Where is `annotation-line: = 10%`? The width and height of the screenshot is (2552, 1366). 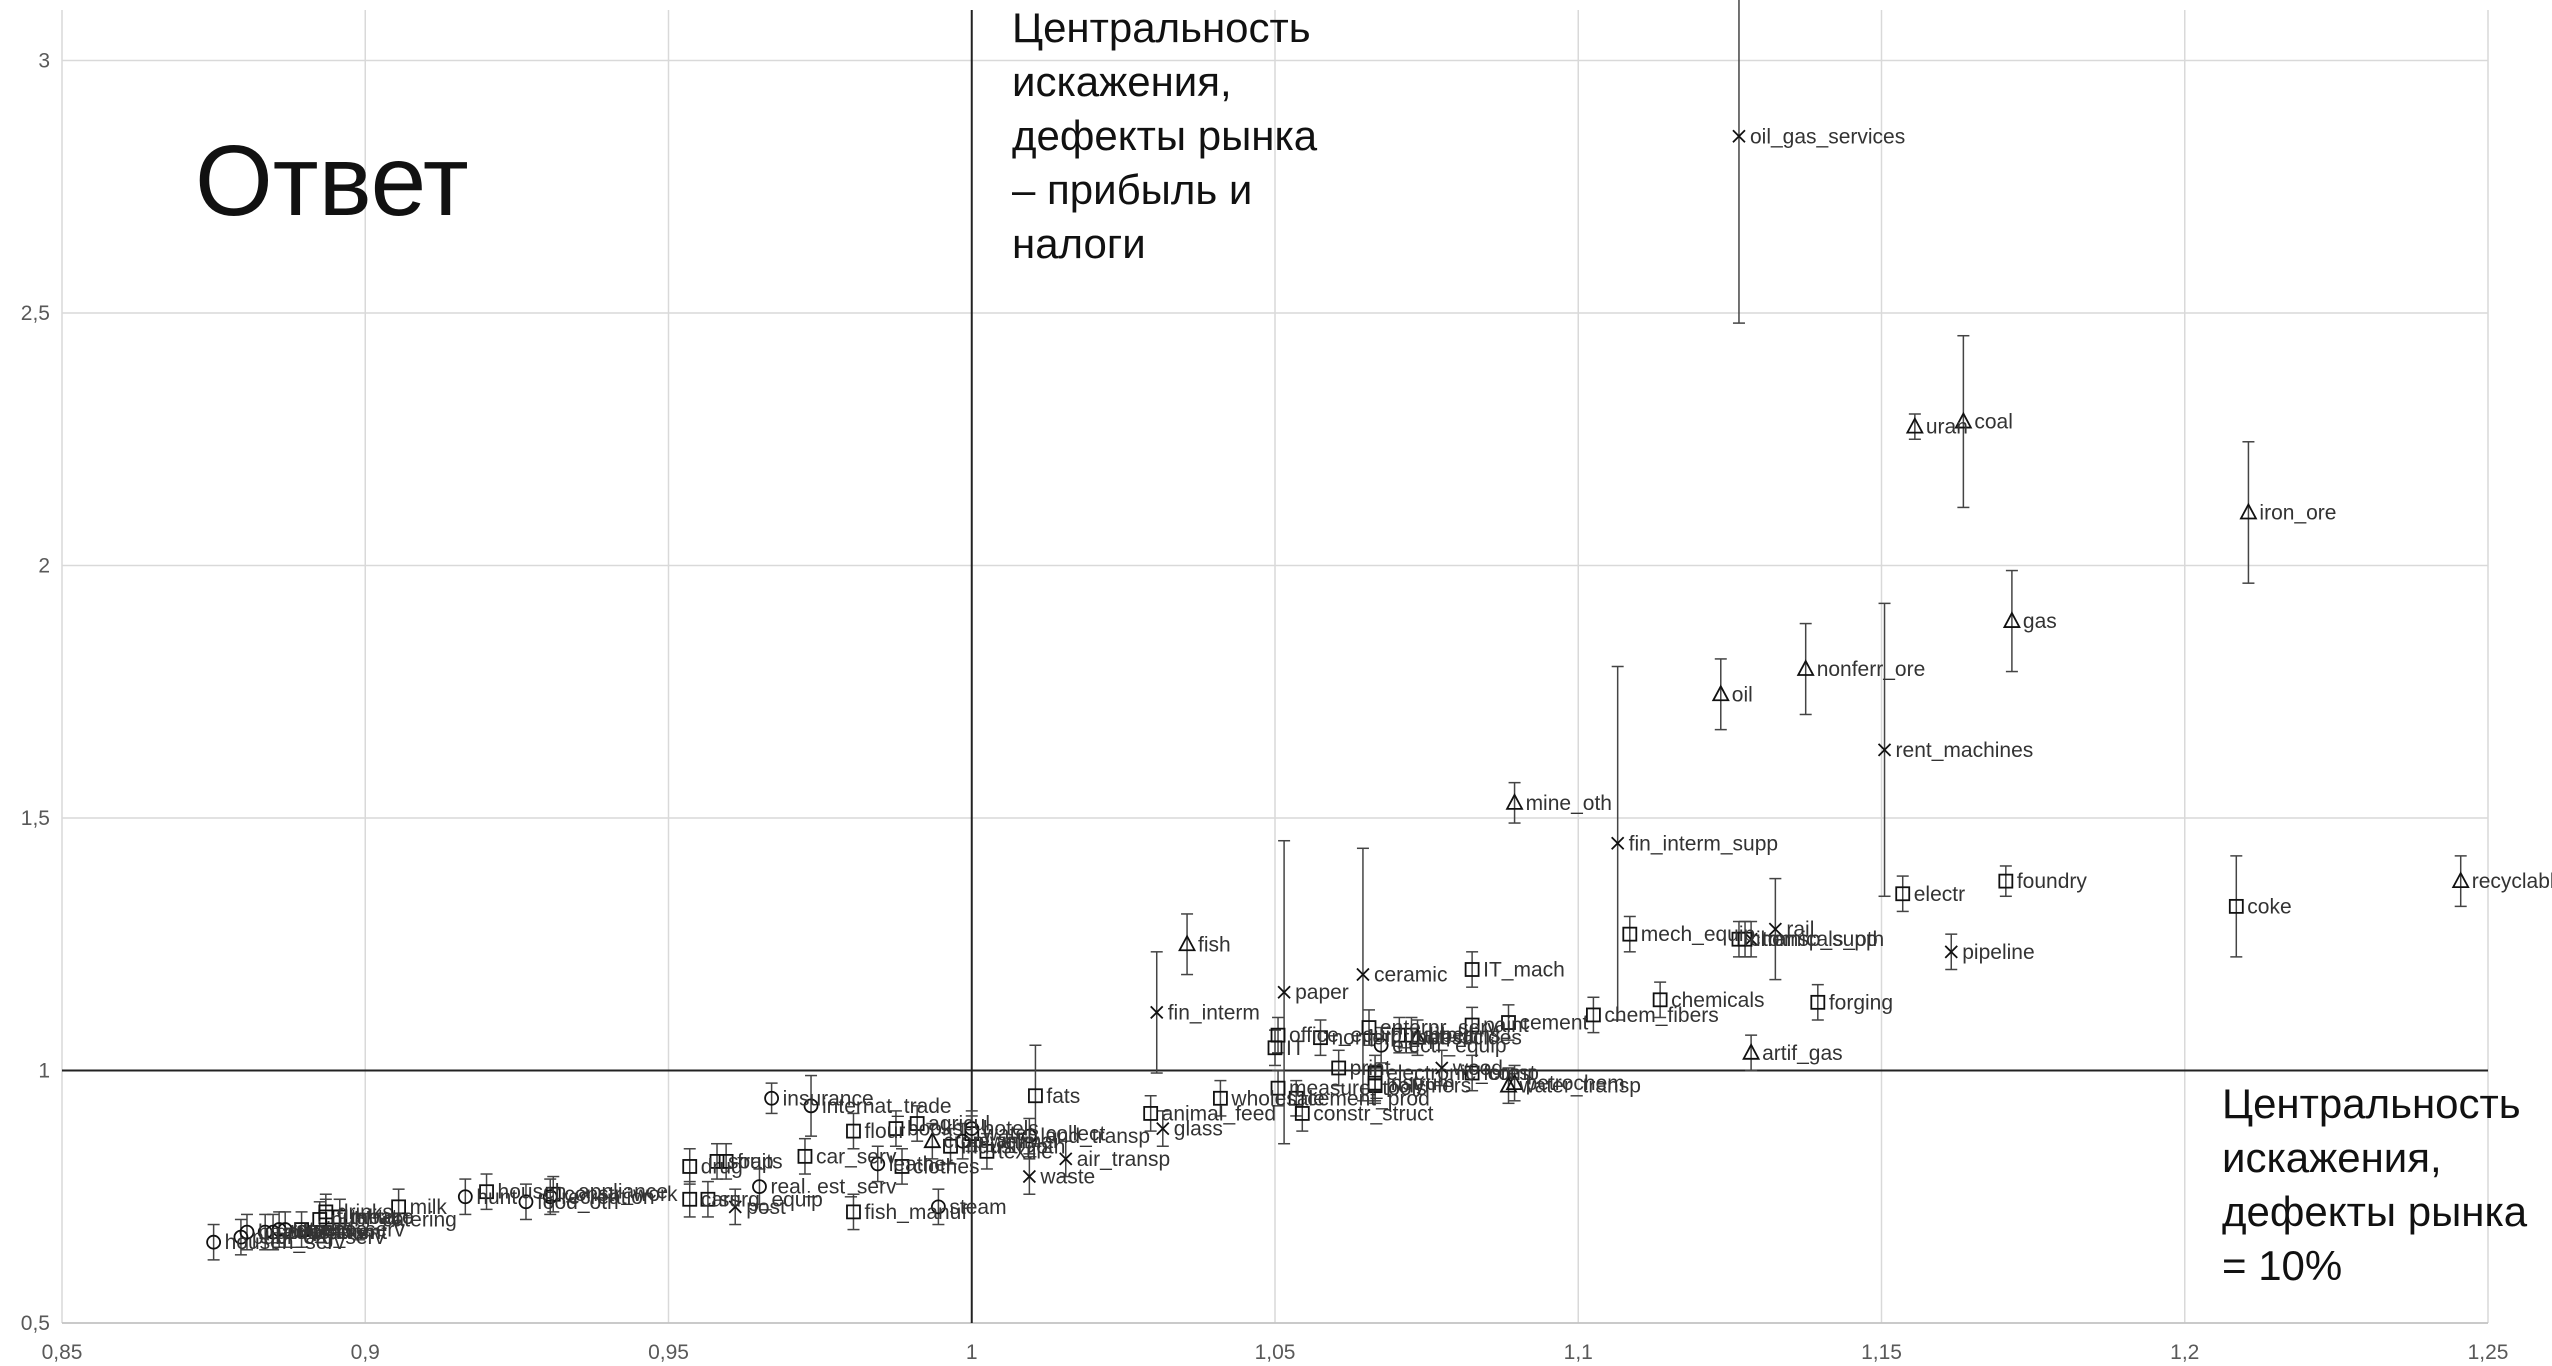
annotation-line: = 10% is located at coordinates (2282, 1265).